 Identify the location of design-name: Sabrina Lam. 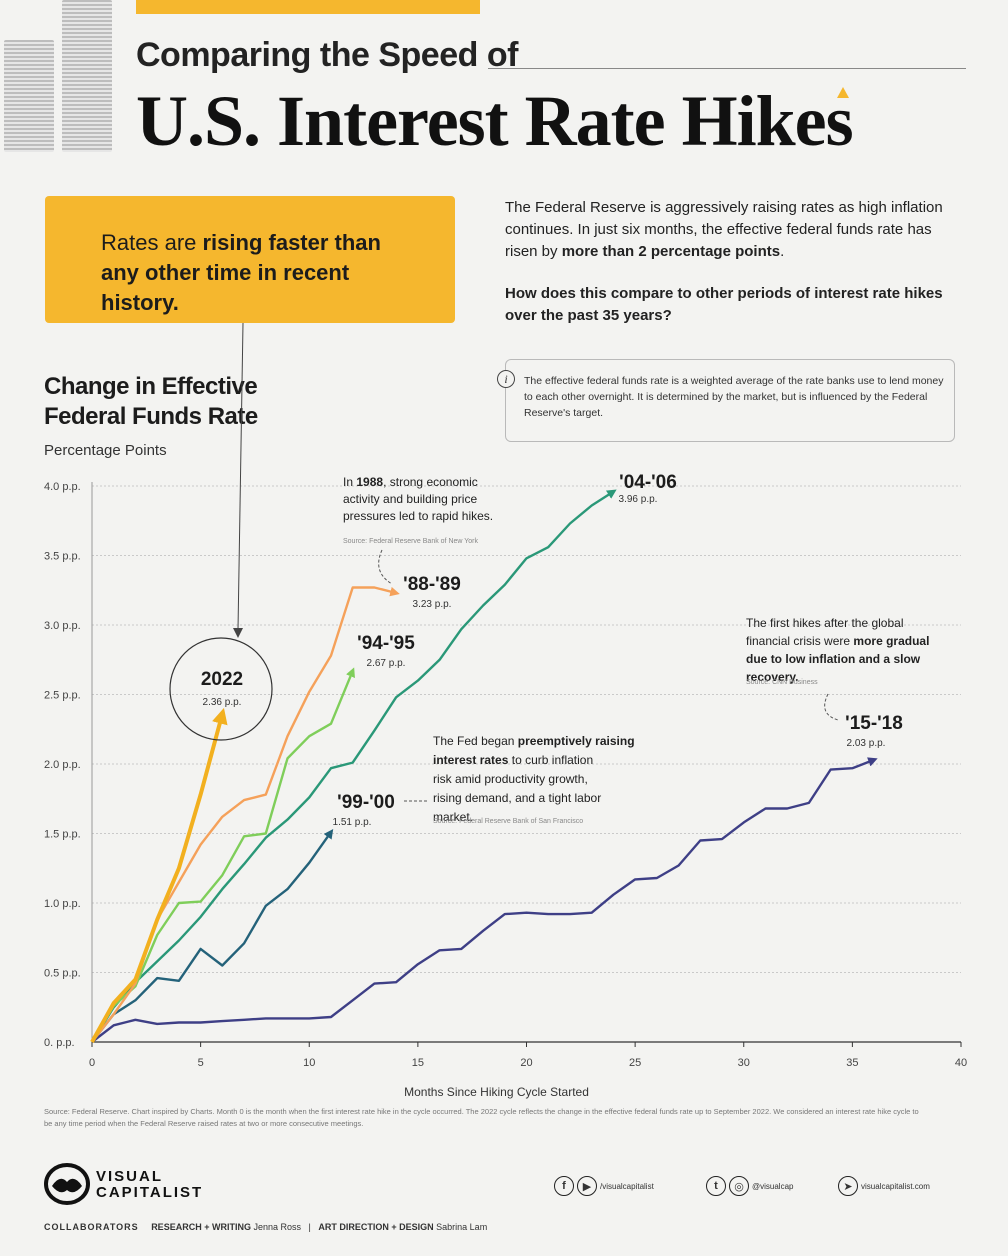
(462, 1227).